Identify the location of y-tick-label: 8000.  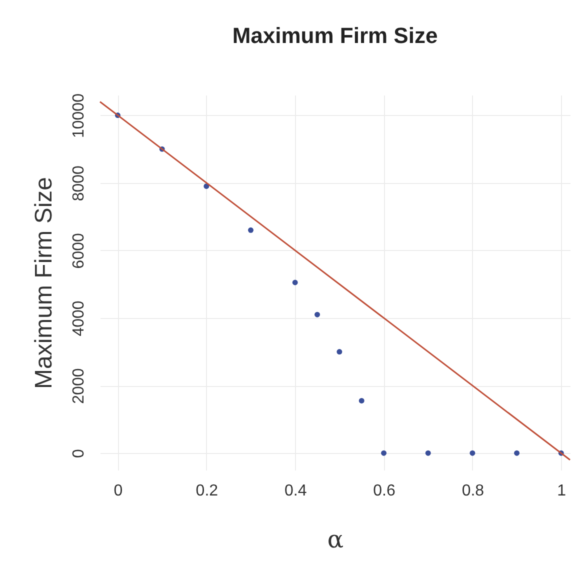
(79, 183).